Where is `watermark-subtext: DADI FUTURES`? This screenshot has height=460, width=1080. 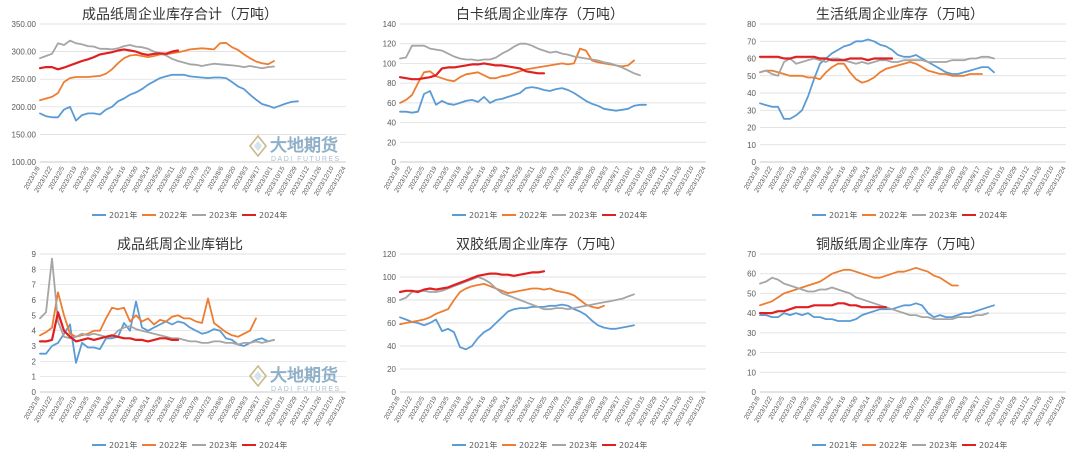
watermark-subtext: DADI FUTURES is located at coordinates (306, 389).